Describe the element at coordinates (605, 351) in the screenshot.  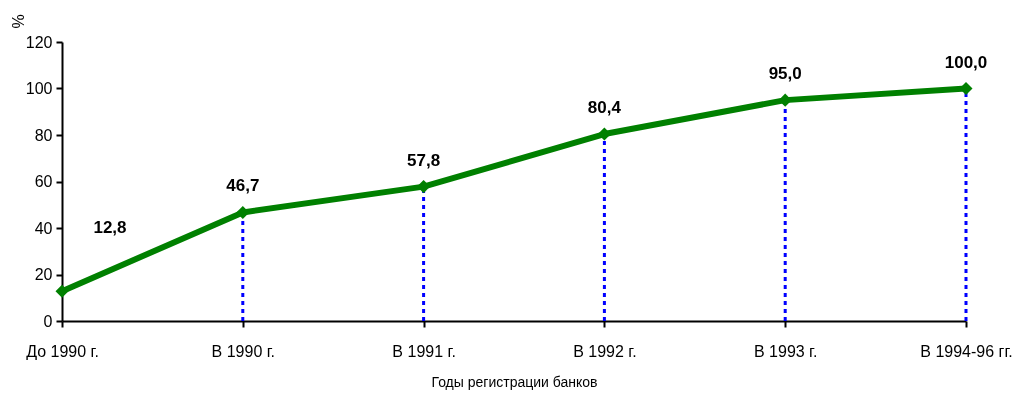
I see `x-tick-label: В 1992 г.` at that location.